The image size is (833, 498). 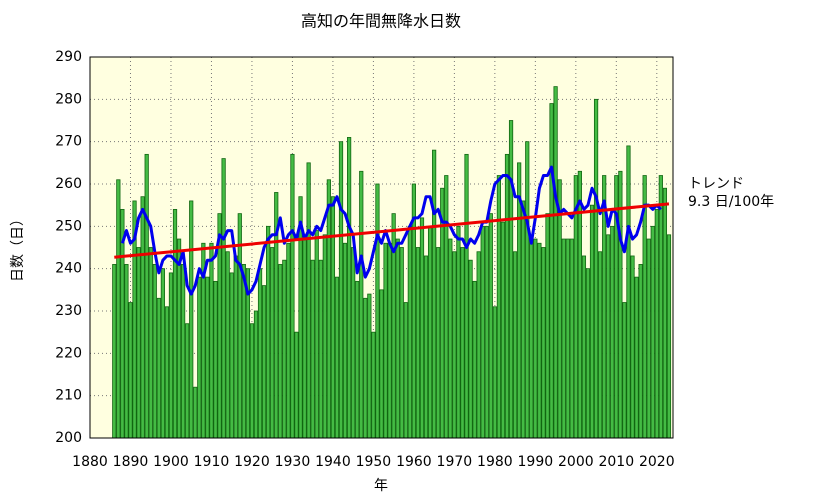 What do you see at coordinates (212, 462) in the screenshot?
I see `x-tick-label: 1910` at bounding box center [212, 462].